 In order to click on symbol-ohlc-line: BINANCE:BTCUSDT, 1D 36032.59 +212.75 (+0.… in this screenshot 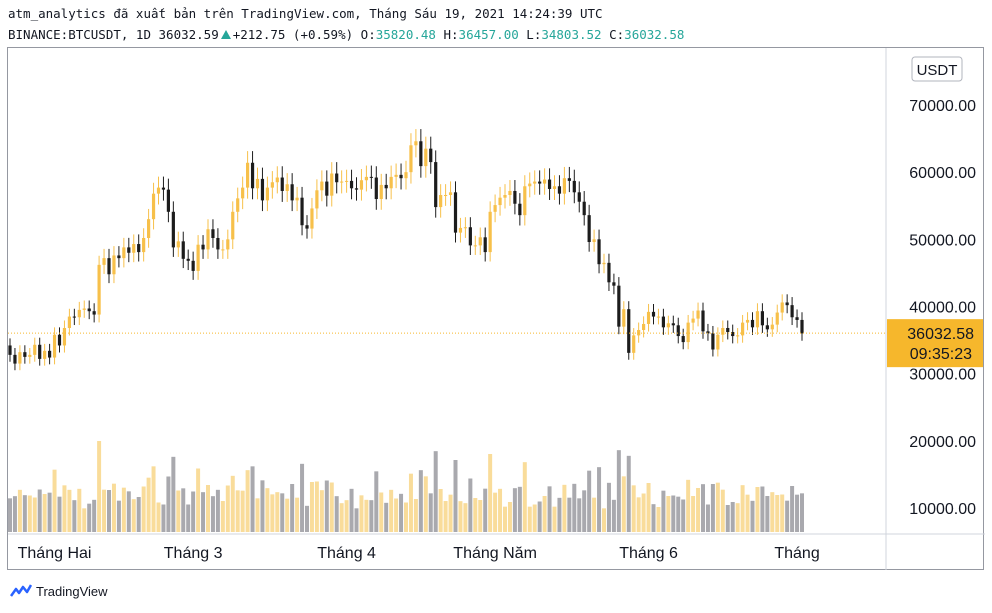, I will do `click(346, 34)`.